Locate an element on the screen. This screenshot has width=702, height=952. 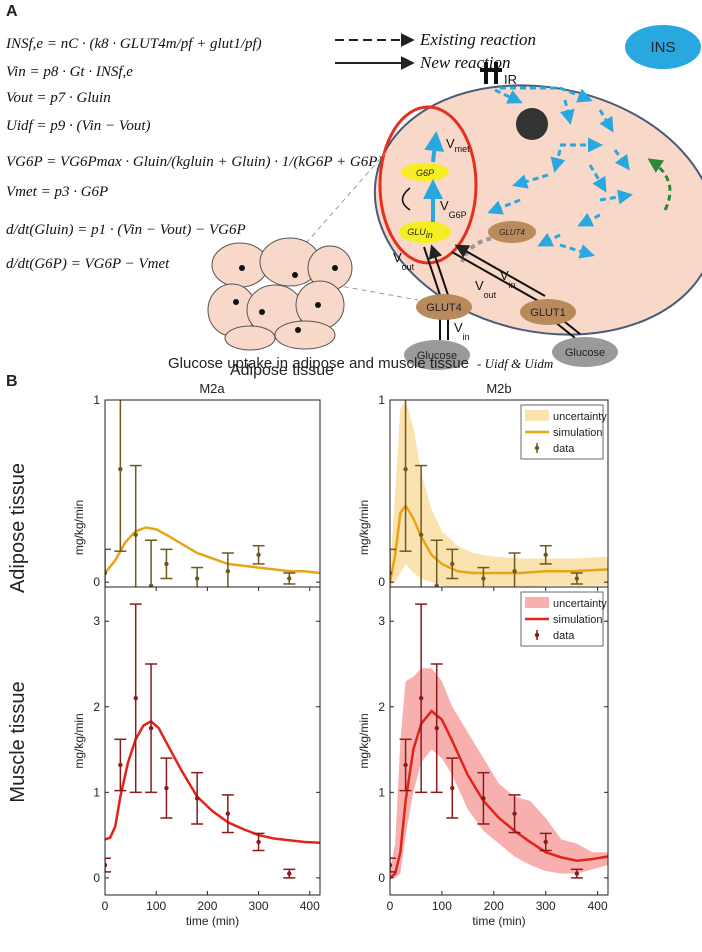
glut4-inner-label: GLUT4 is located at coordinates (512, 232).